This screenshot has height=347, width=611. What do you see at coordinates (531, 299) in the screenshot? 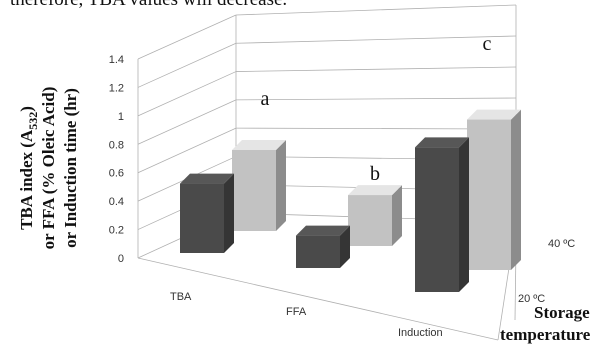
I see `depth-category-label: 20 ºC` at bounding box center [531, 299].